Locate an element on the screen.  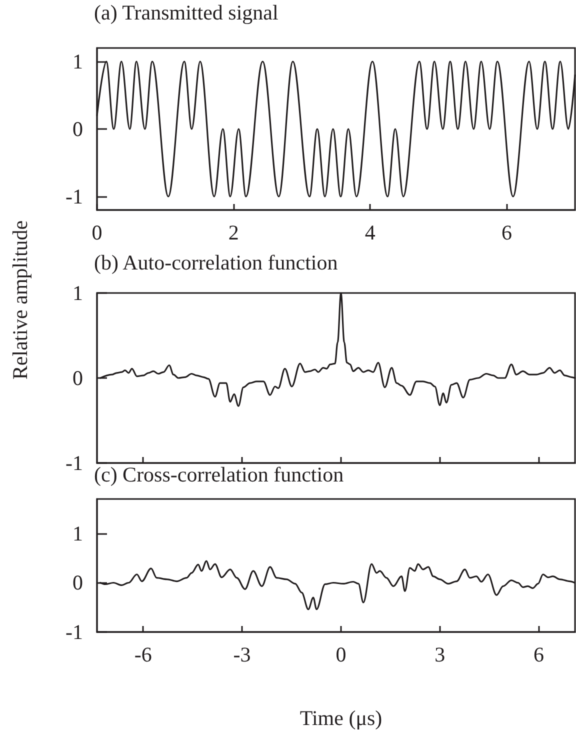
chart-title: (b) Auto-correlation function is located at coordinates (216, 262).